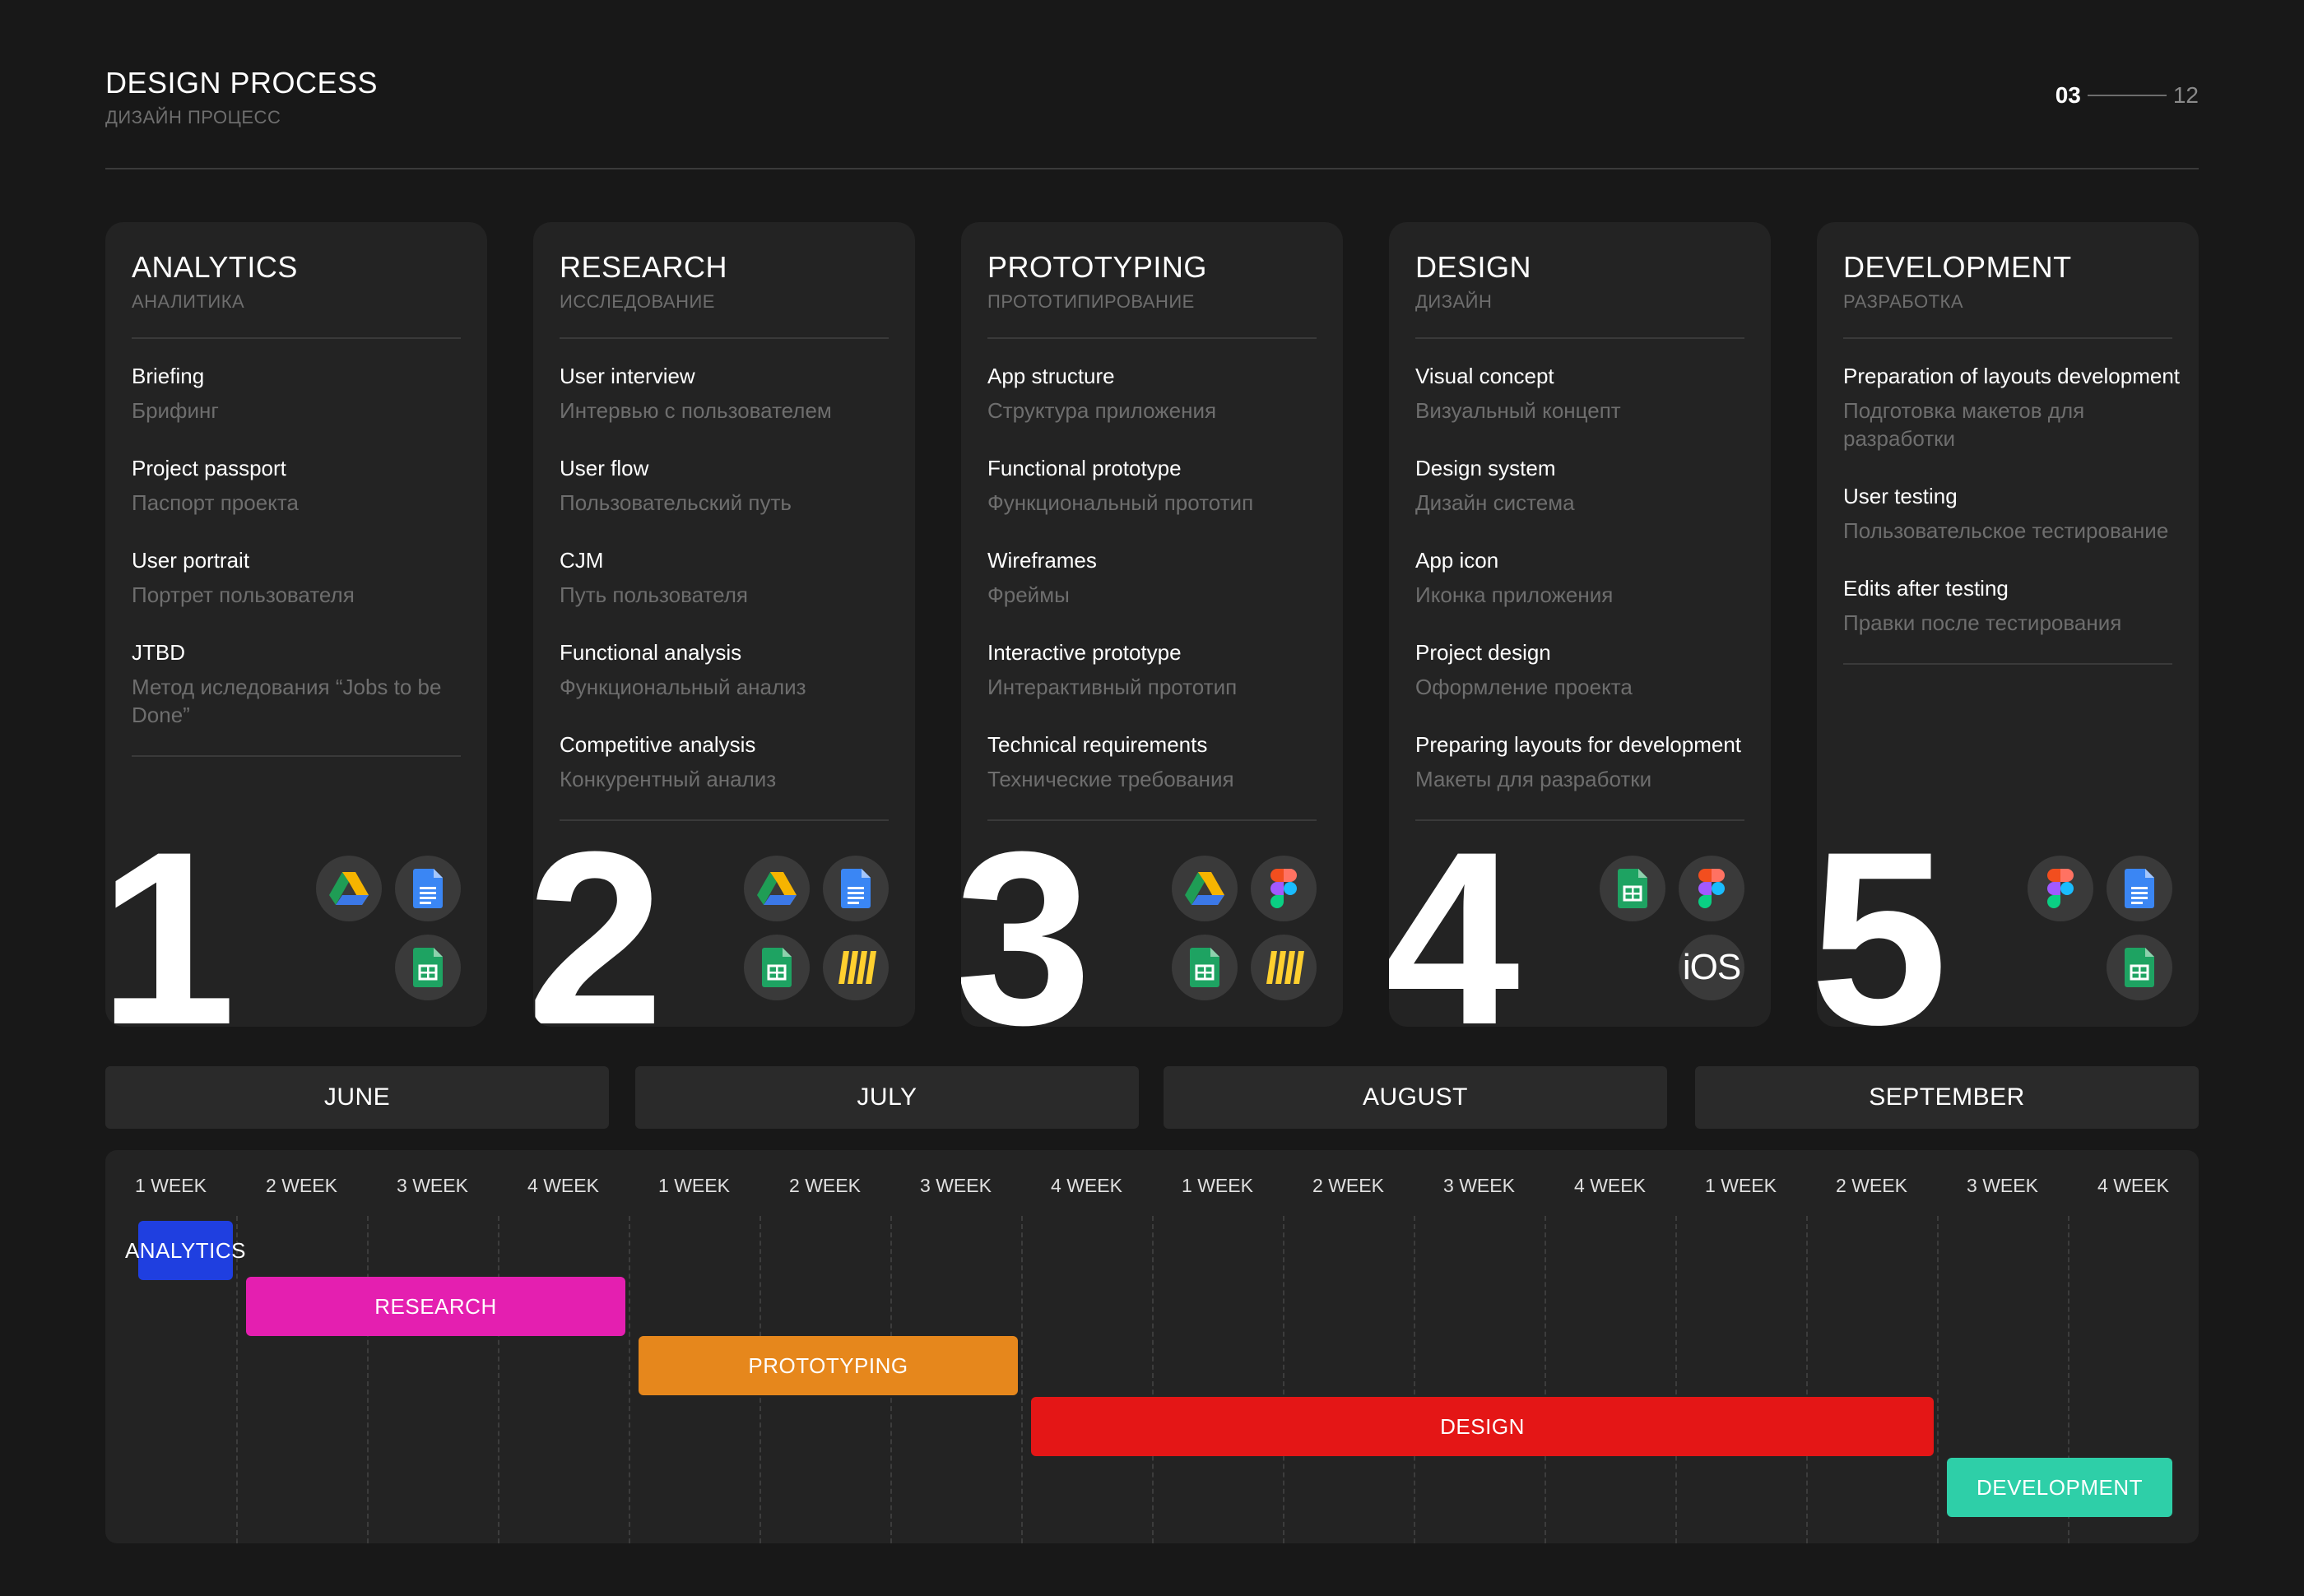 The width and height of the screenshot is (2304, 1596). What do you see at coordinates (158, 652) in the screenshot?
I see `stage-item-title: JTBD` at bounding box center [158, 652].